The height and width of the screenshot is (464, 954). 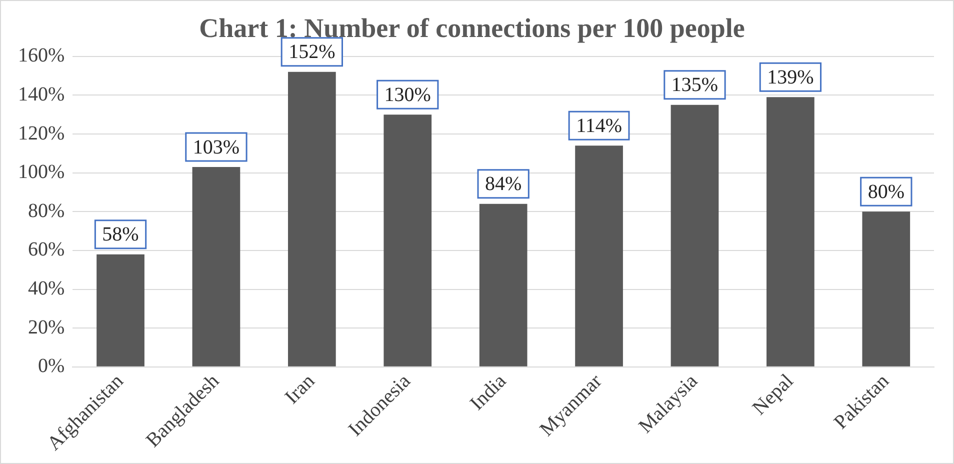 I want to click on x-tick-label: Iran, so click(x=300, y=389).